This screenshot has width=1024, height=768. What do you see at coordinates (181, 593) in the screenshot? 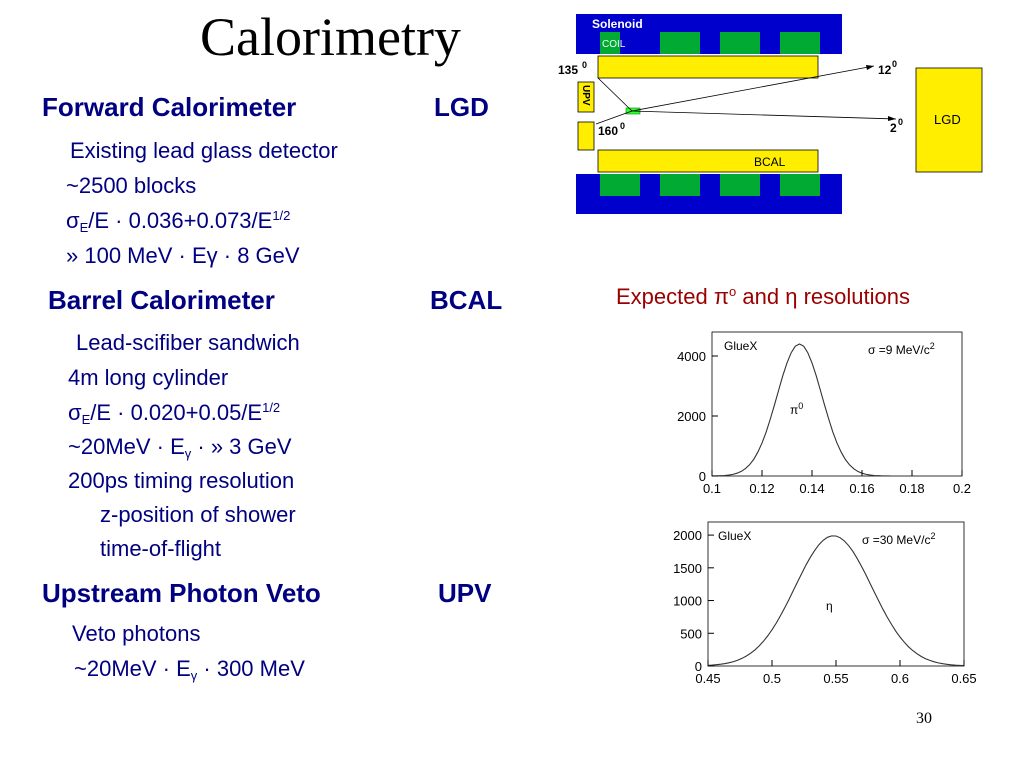
I see `upv-heading: Upstream Photon Veto` at bounding box center [181, 593].